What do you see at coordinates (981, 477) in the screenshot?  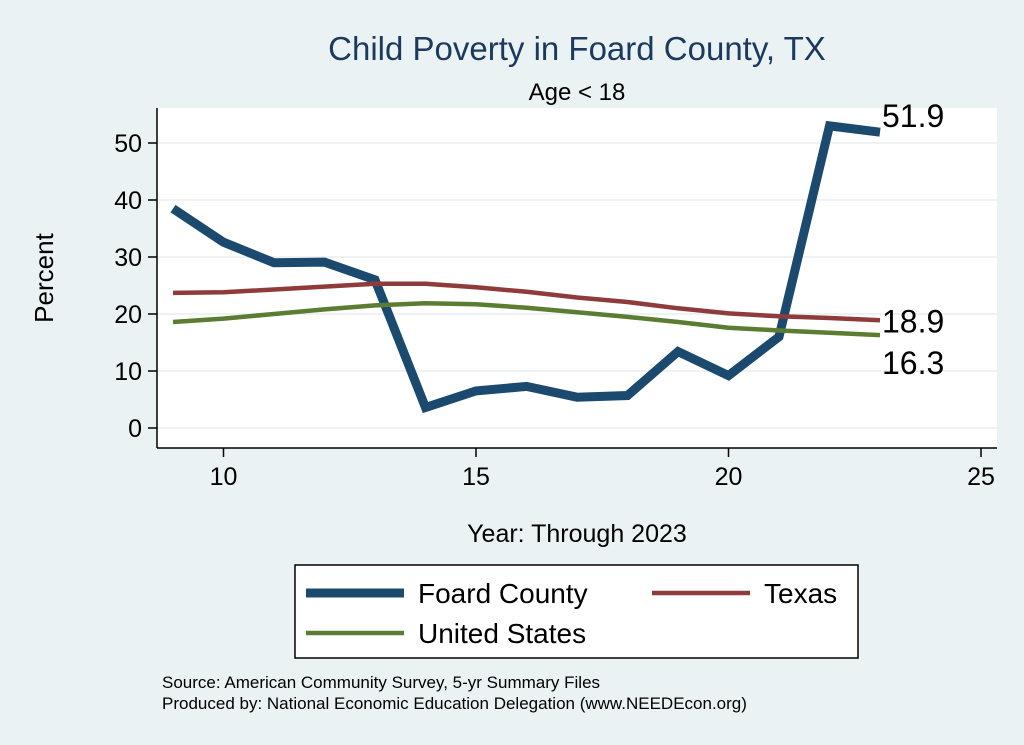 I see `x-tick-label: 25` at bounding box center [981, 477].